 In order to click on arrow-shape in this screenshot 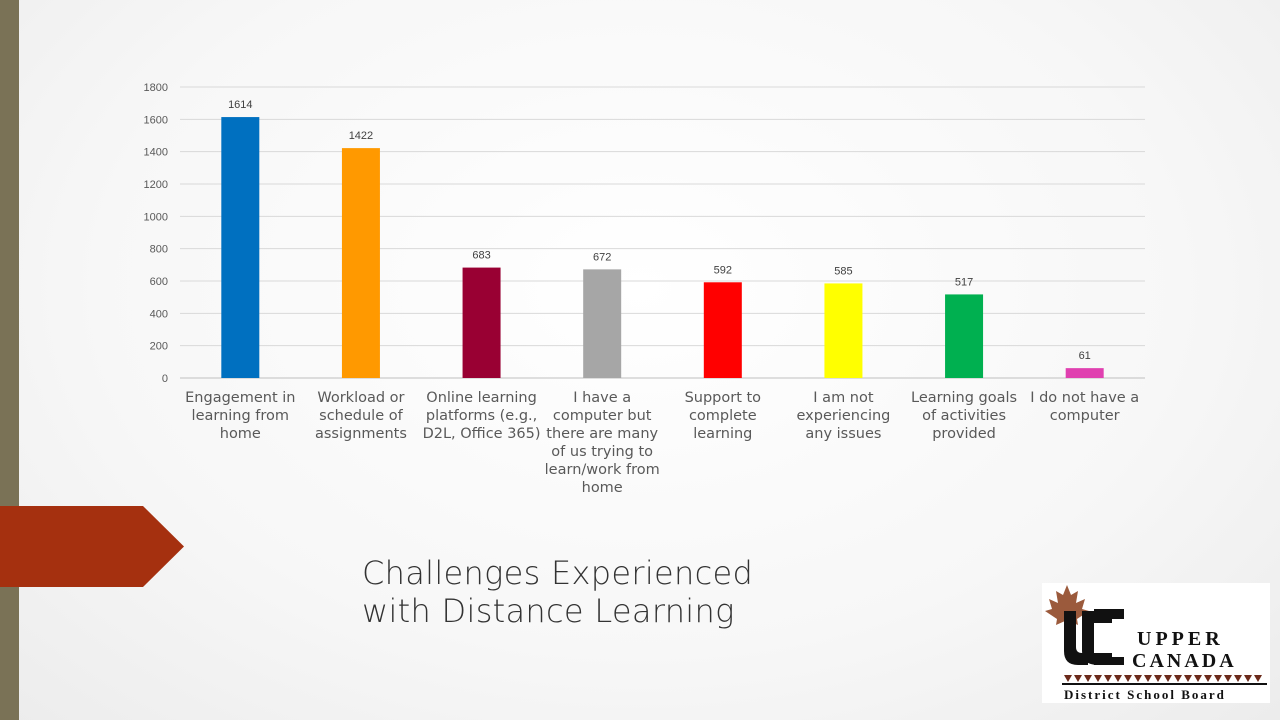, I will do `click(92, 546)`.